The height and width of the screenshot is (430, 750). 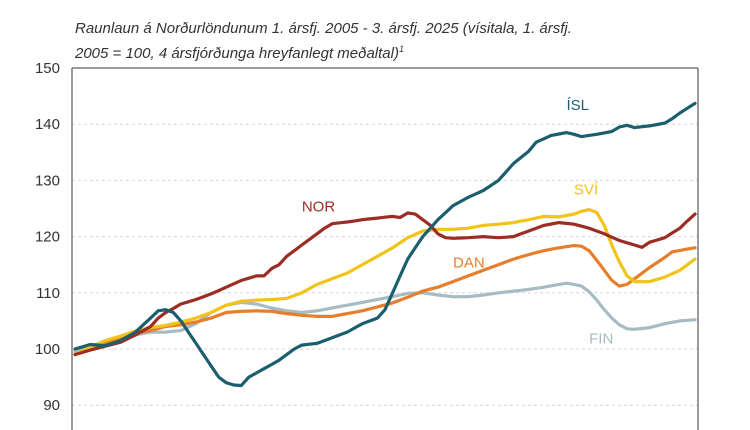 I want to click on y-tick-label: 110, so click(x=48, y=293).